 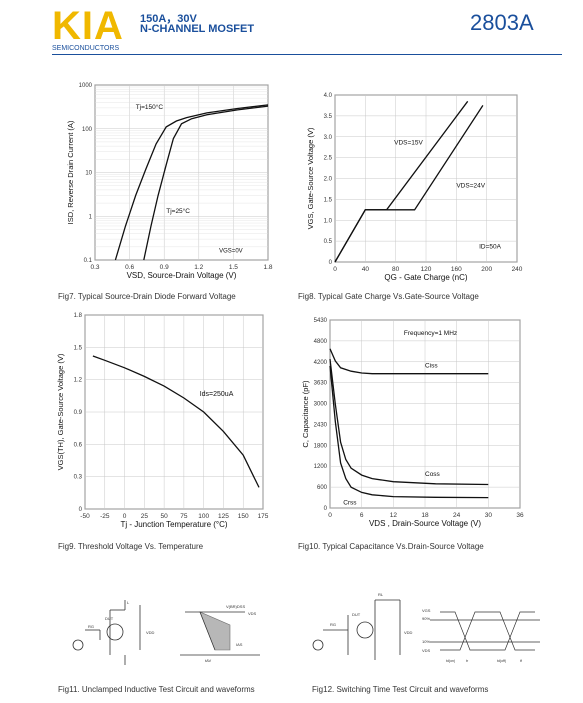 What do you see at coordinates (430, 333) in the screenshot?
I see `fig10-annotation-freq: Frequency=1 MHz` at bounding box center [430, 333].